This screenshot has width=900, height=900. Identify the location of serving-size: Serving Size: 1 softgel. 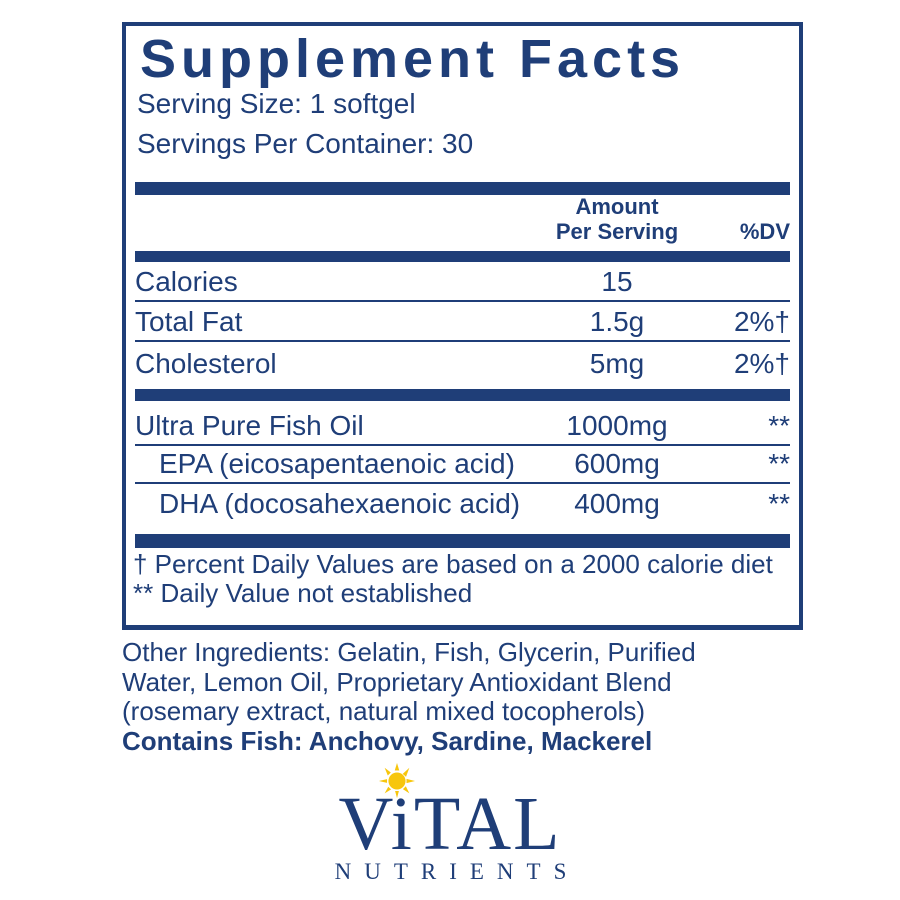
(276, 103).